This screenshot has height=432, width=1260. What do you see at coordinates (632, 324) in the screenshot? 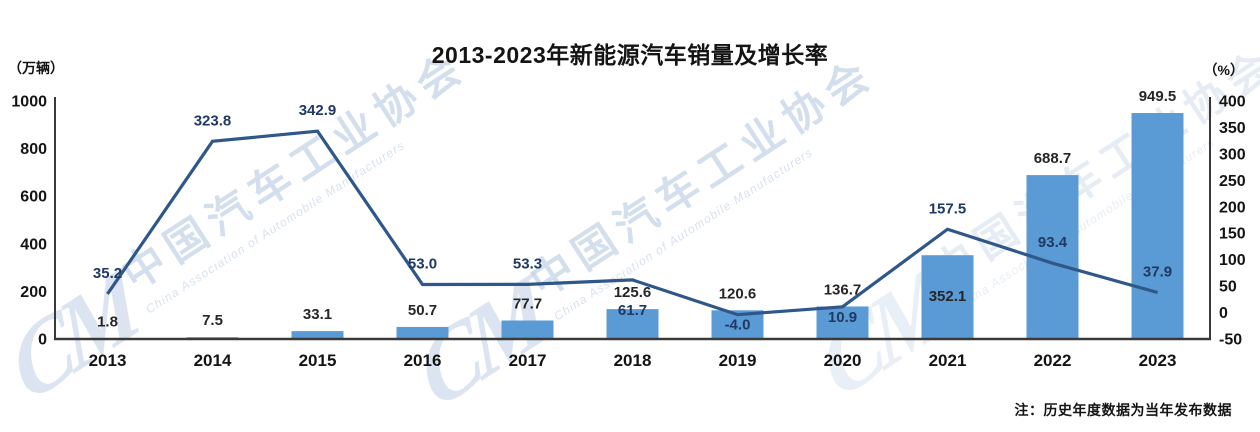
I see `sales-bar-2018` at bounding box center [632, 324].